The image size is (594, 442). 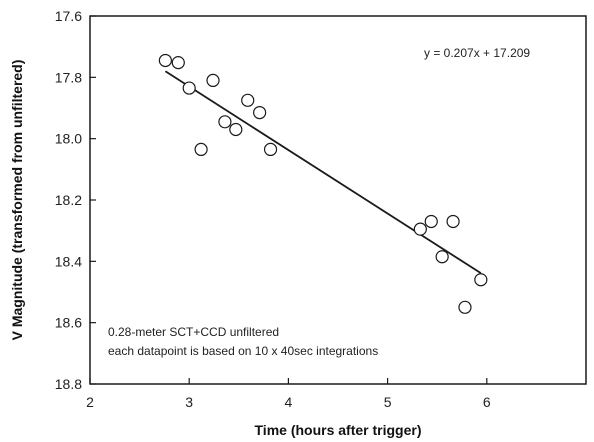 I want to click on x-tick-label: 3, so click(x=189, y=402).